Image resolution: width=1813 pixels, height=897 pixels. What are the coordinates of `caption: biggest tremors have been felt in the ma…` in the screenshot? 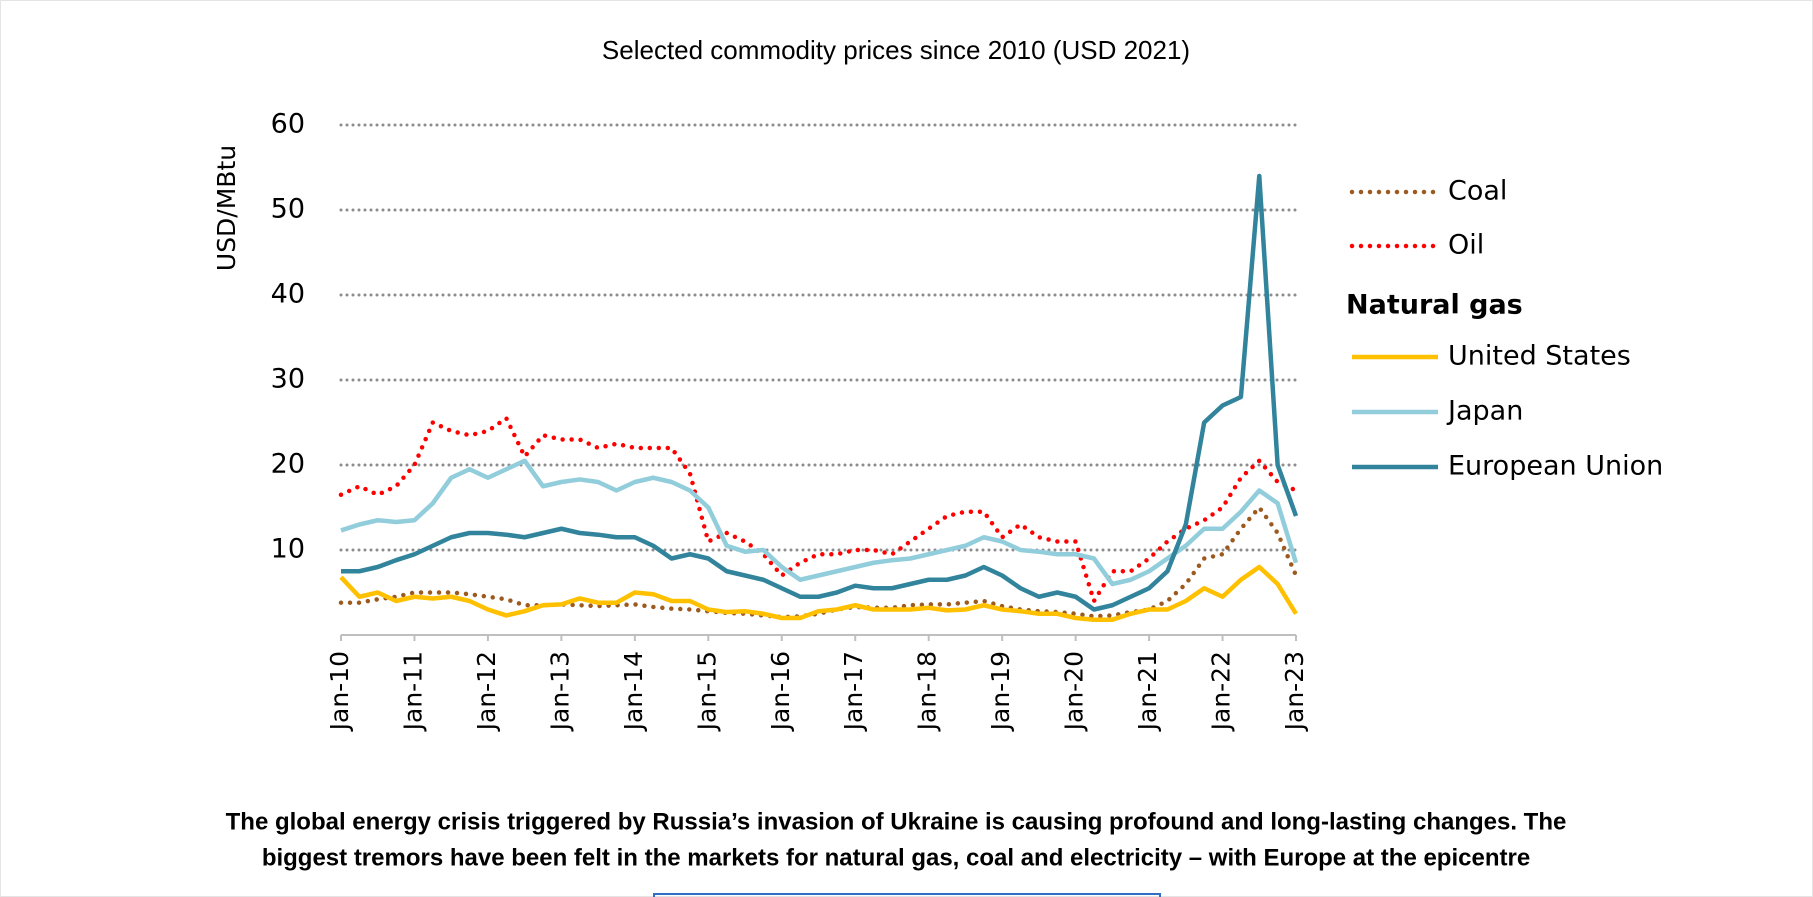 It's located at (896, 857).